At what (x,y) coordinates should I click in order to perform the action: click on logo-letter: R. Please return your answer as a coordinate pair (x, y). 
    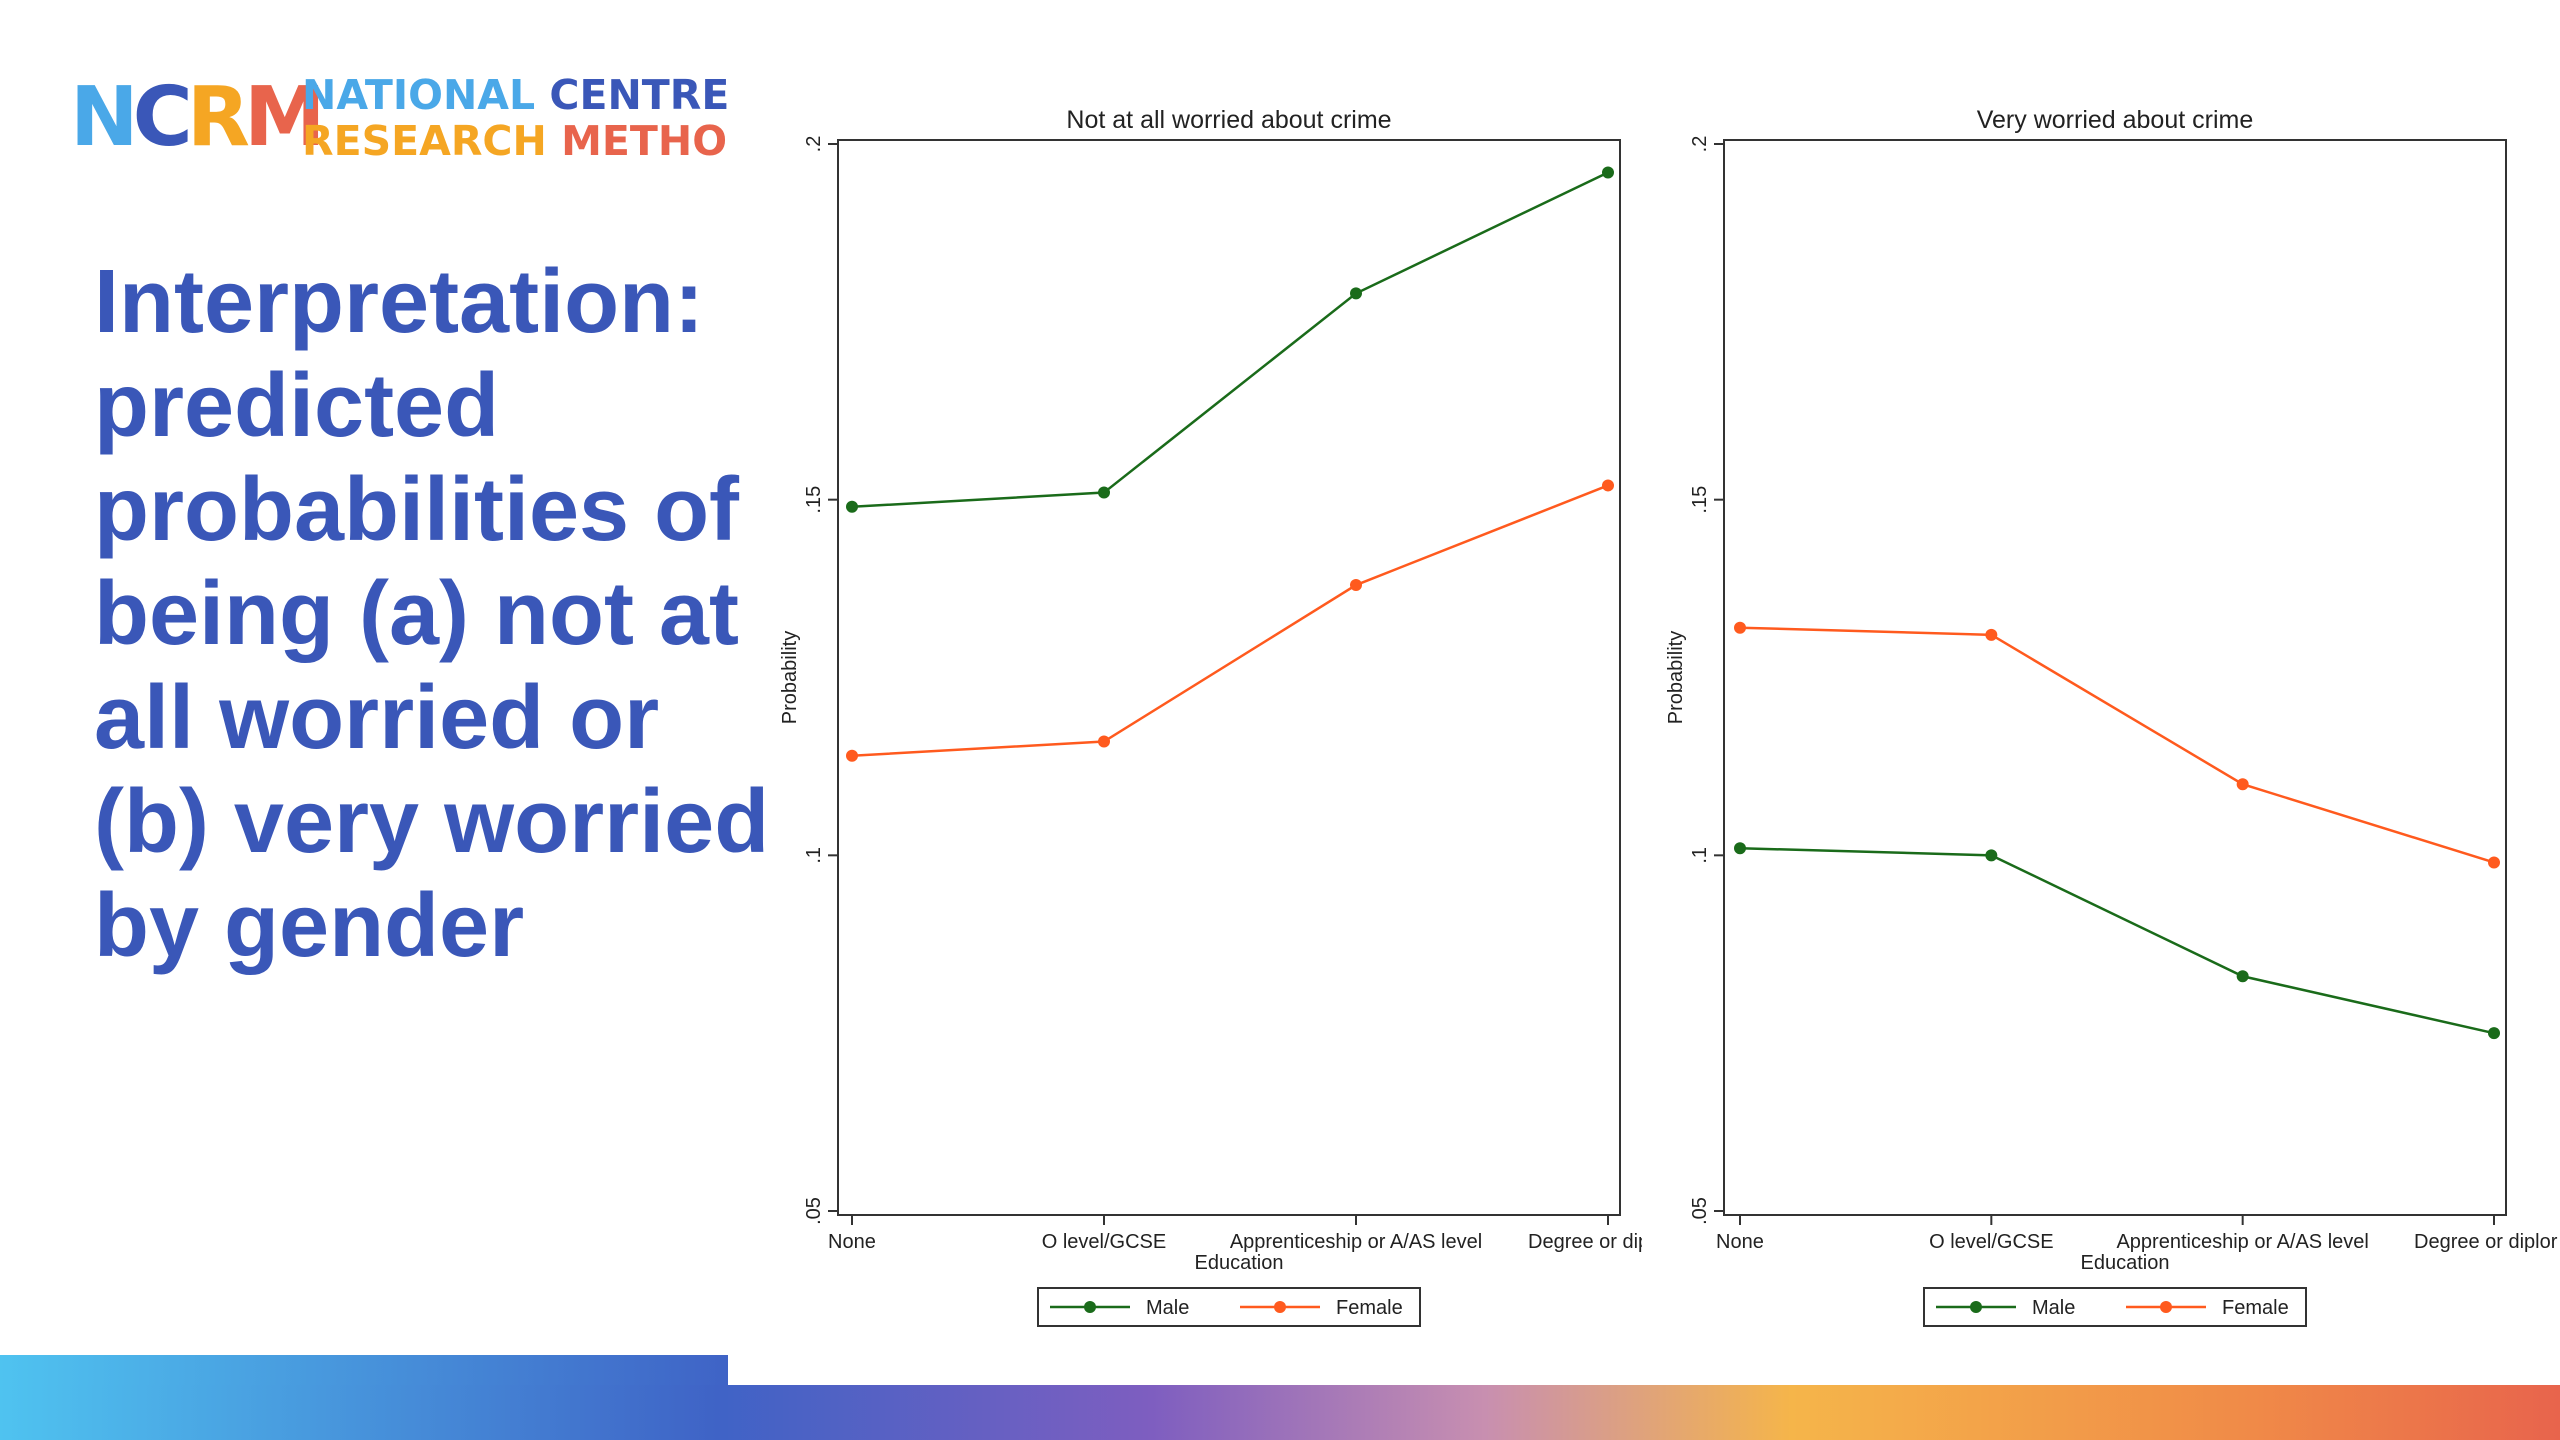
    Looking at the image, I should click on (218, 117).